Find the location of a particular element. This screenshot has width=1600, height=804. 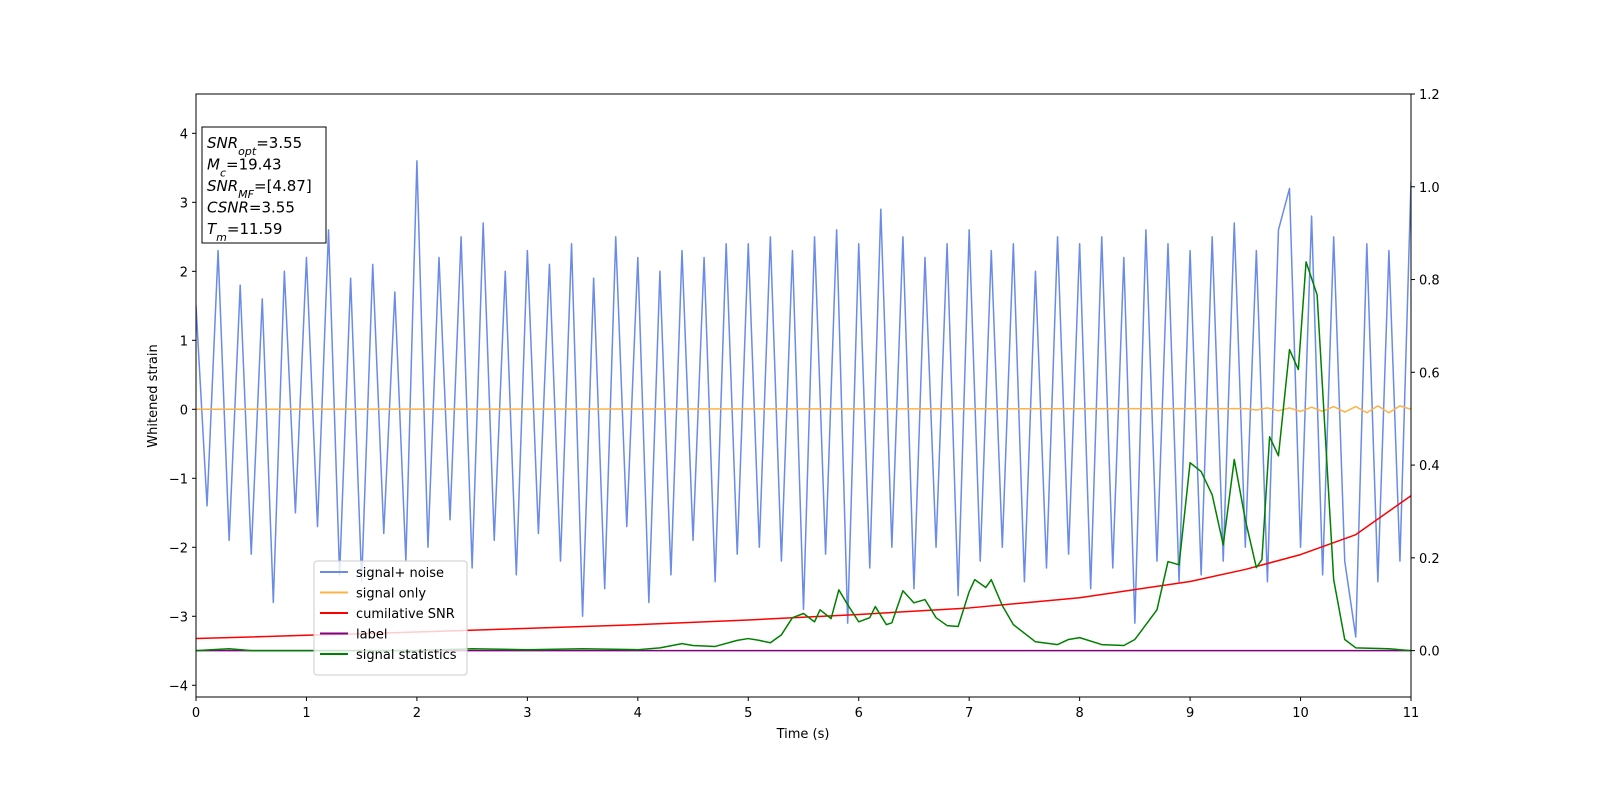

x-axis-label: Time (s) is located at coordinates (803, 734).